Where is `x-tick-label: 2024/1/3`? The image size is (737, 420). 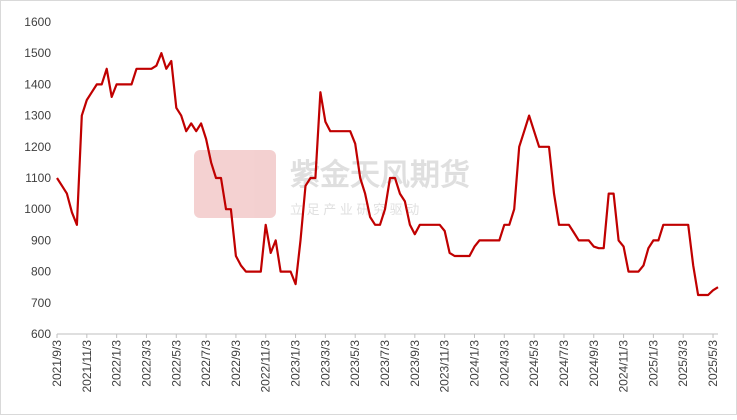 x-tick-label: 2024/1/3 is located at coordinates (474, 363).